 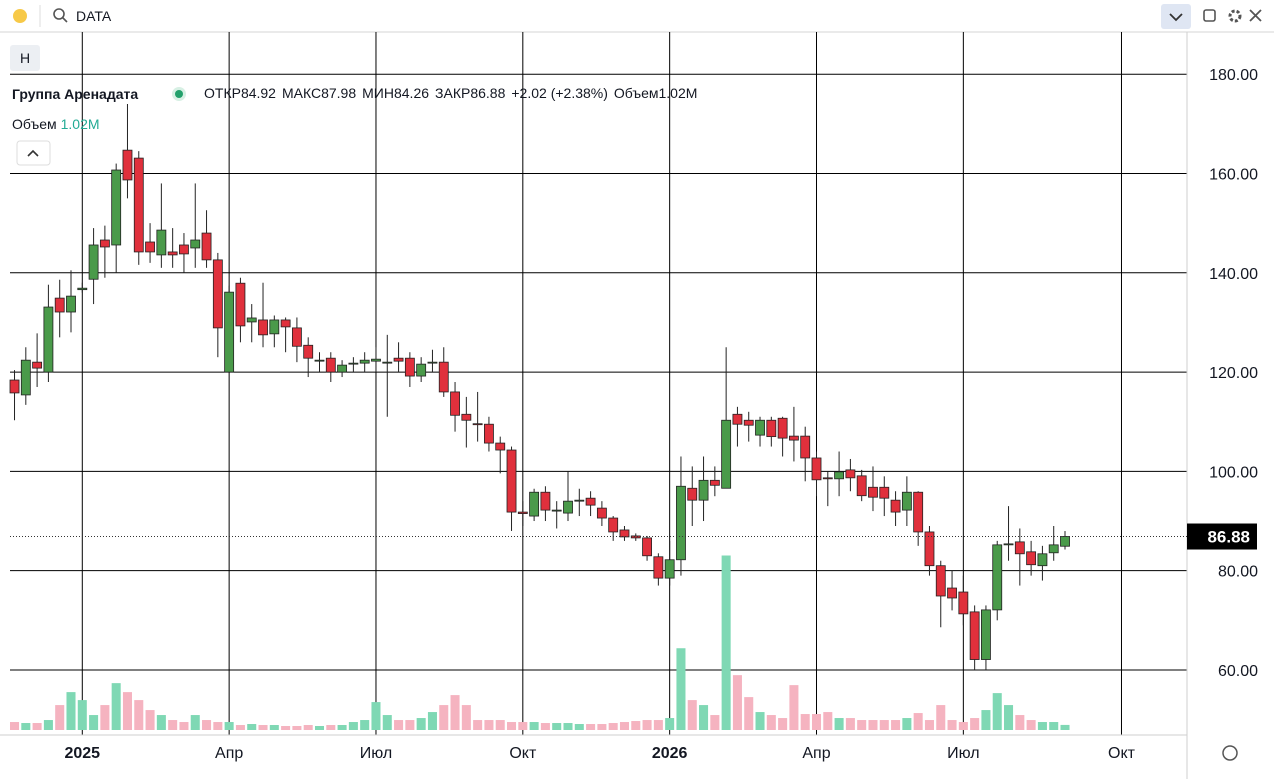 What do you see at coordinates (80, 124) in the screenshot?
I see `value: 1.02M` at bounding box center [80, 124].